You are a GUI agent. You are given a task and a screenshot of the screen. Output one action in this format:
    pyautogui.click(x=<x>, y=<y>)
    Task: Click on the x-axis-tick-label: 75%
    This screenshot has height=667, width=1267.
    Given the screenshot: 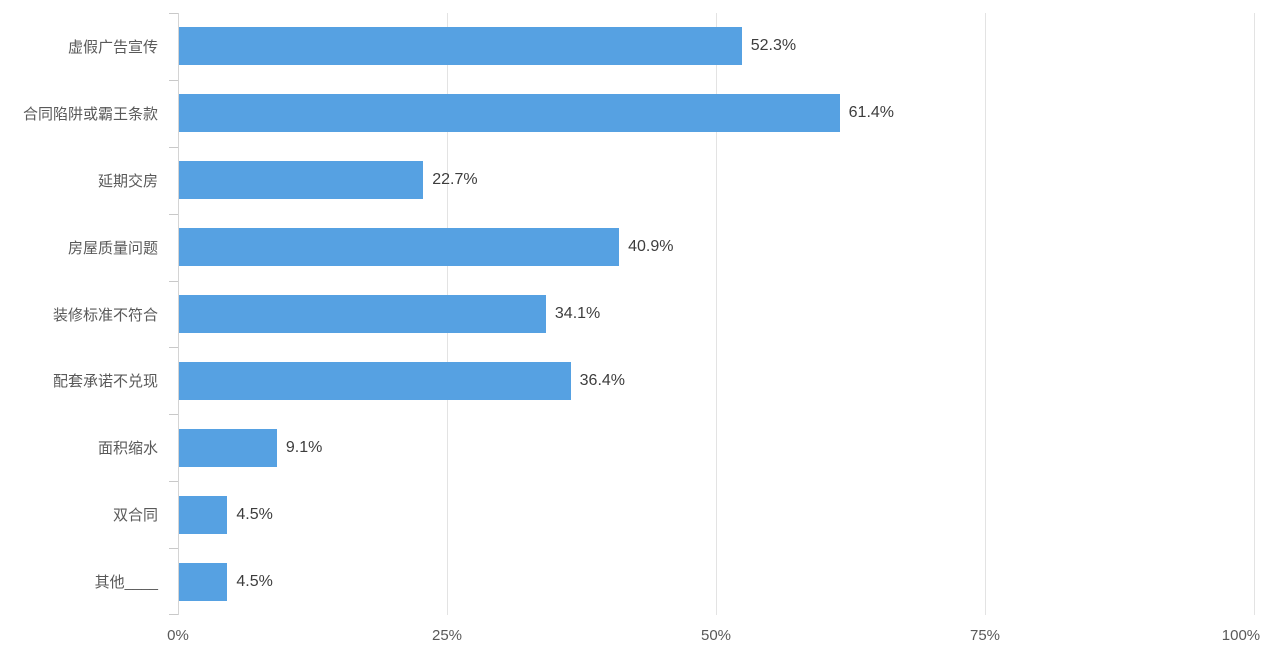 What is the action you would take?
    pyautogui.click(x=985, y=635)
    